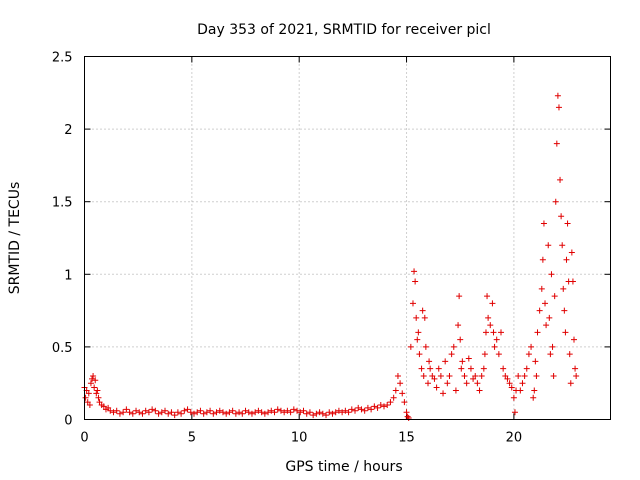  Describe the element at coordinates (84, 438) in the screenshot. I see `x-tick-label: 0` at that location.